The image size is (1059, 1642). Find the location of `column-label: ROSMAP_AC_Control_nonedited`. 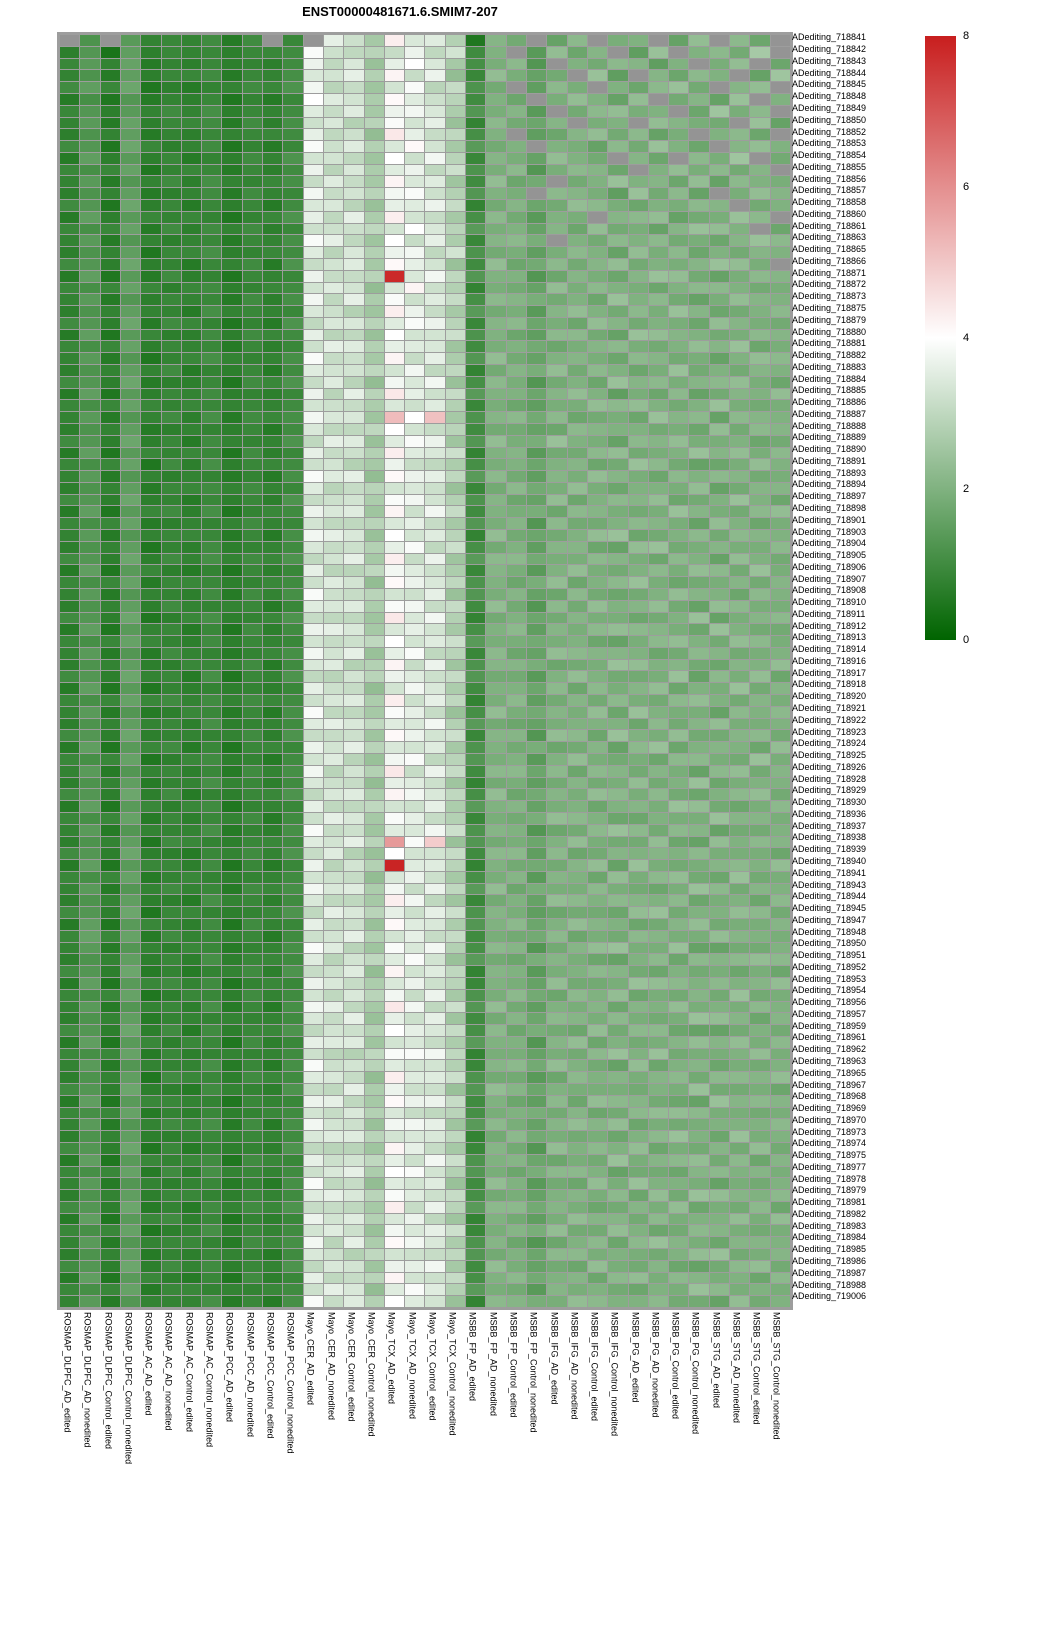

column-label: ROSMAP_AC_Control_nonedited is located at coordinates (209, 1380).